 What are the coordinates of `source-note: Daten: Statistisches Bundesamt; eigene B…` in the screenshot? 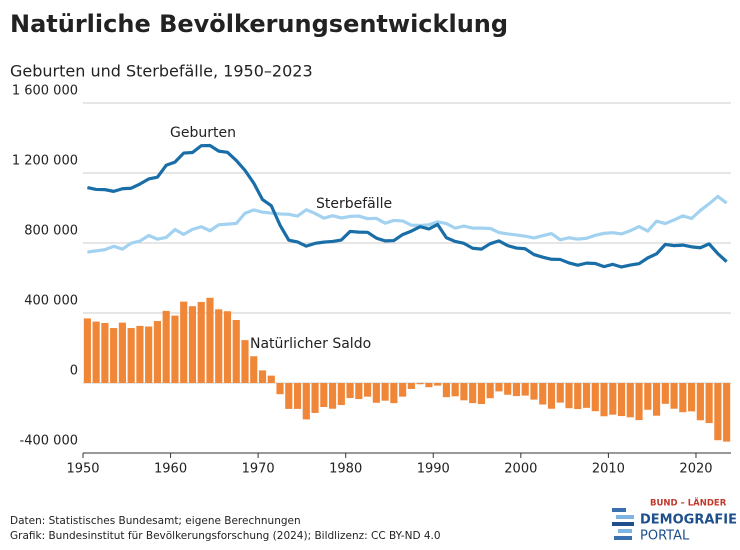 It's located at (155, 521).